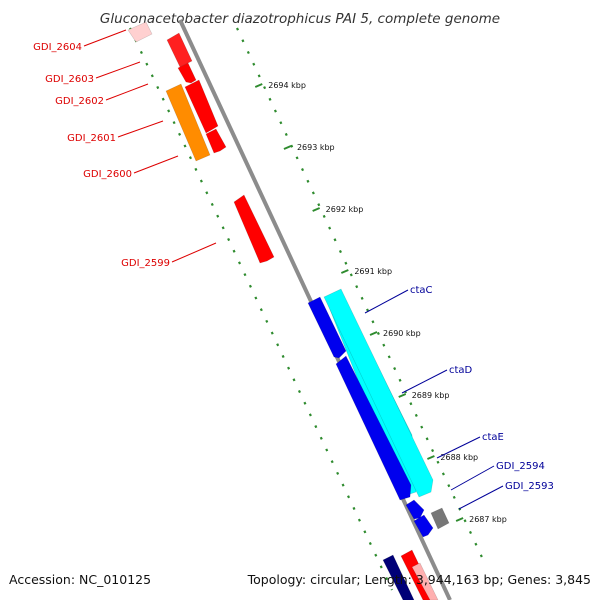 The image size is (600, 600). What do you see at coordinates (459, 457) in the screenshot?
I see `scale-tick-label: 2688 kbp` at bounding box center [459, 457].